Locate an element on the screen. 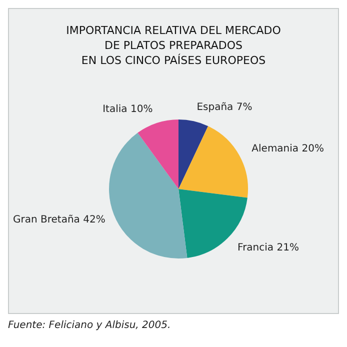 The image size is (347, 347). chart-title: IMPORTANCIA RELATIVA DEL MERCADO DE PLATOS PREPARADOS EN LOS CINCO PAÍSES EUROPEOS is located at coordinates (173, 45).